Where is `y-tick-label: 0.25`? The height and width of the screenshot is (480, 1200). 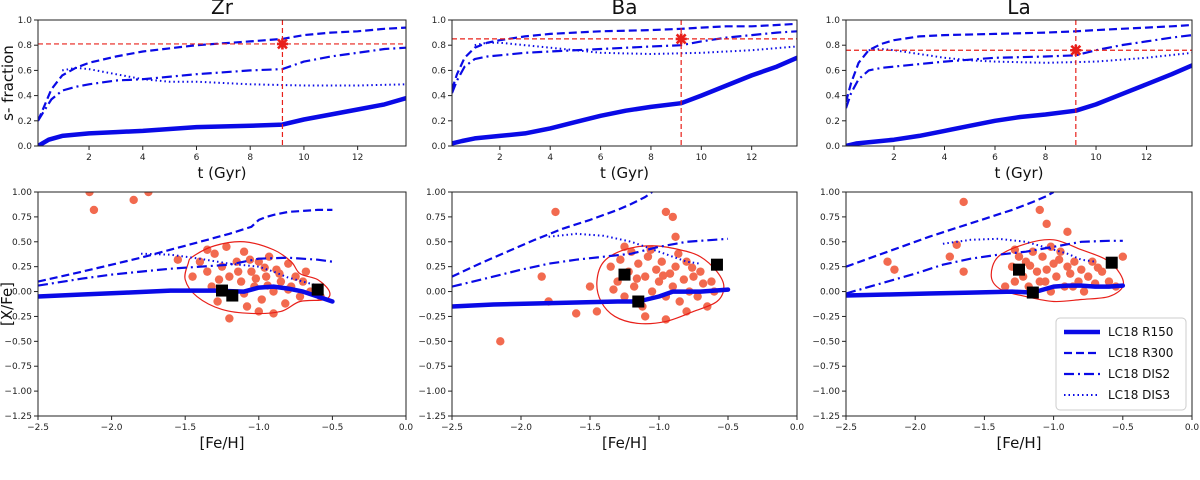 y-tick-label: 0.25 is located at coordinates (436, 268).